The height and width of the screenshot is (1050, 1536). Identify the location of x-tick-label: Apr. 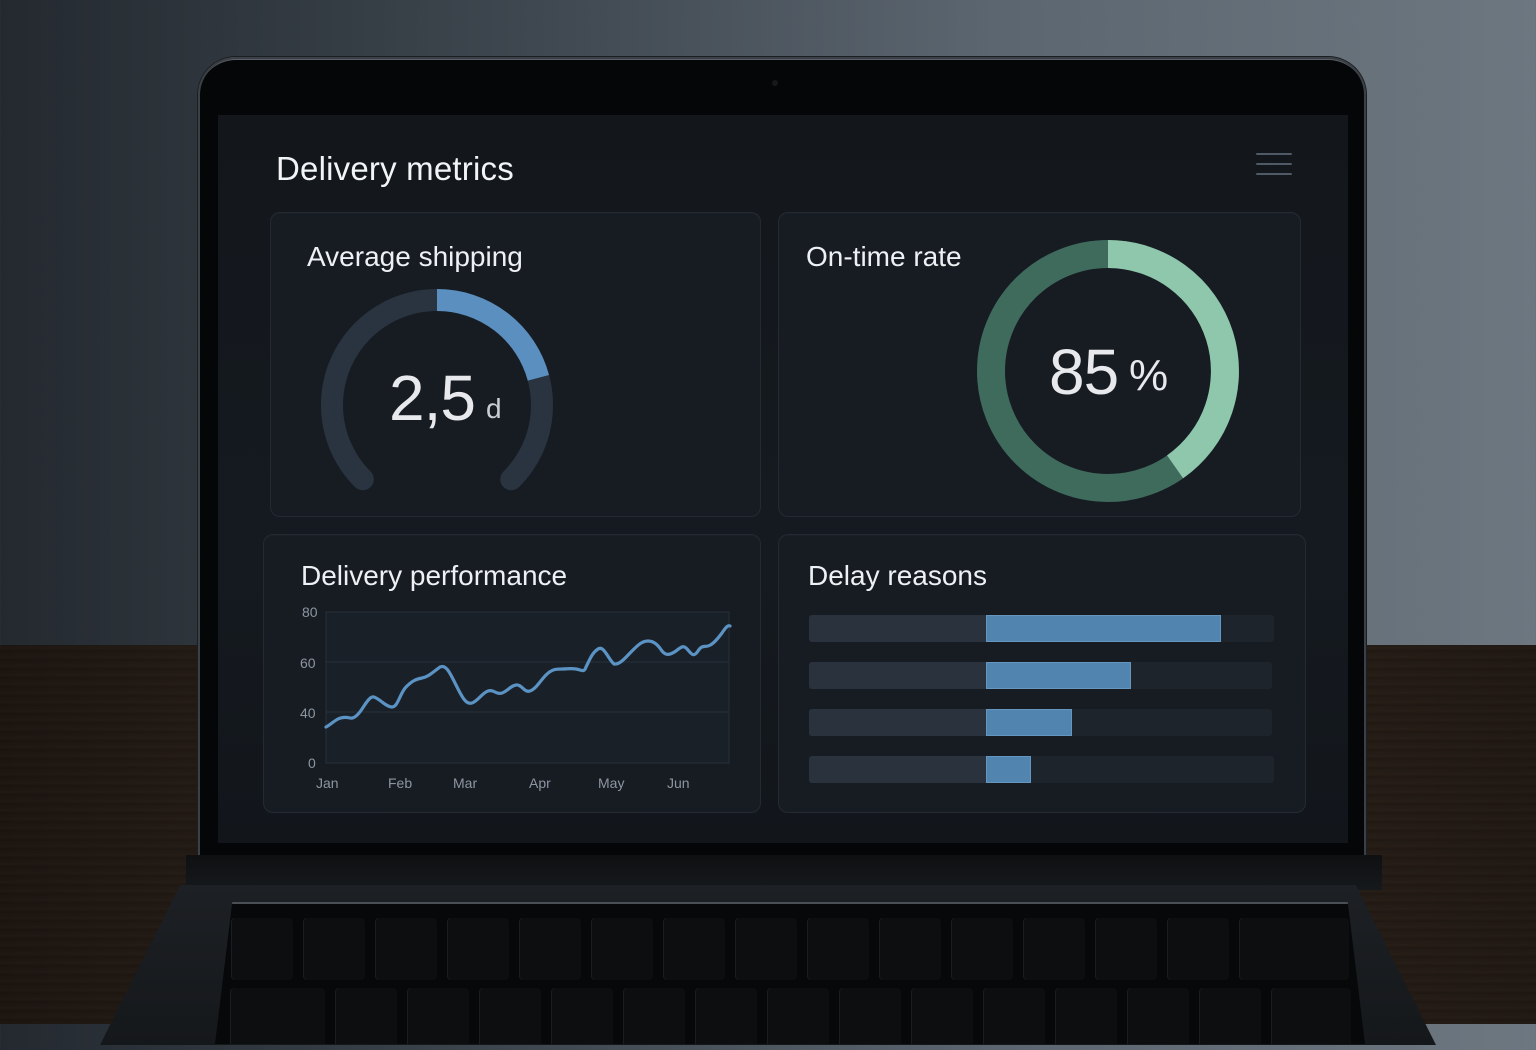
(540, 783).